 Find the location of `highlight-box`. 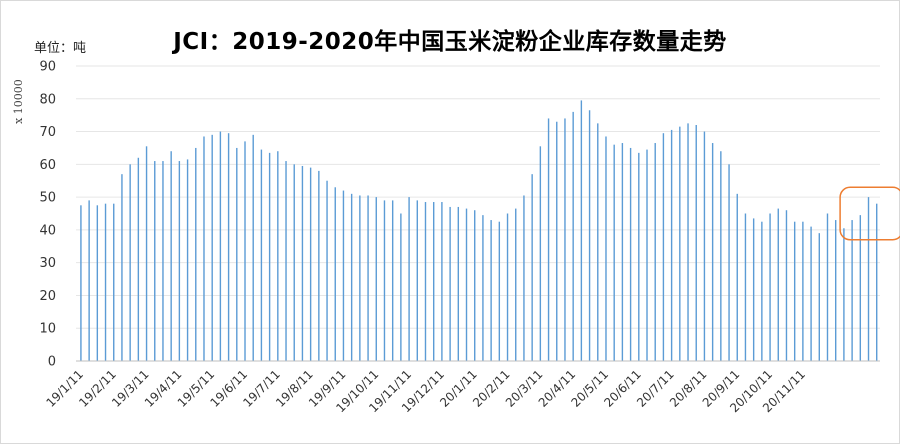

highlight-box is located at coordinates (869, 213).